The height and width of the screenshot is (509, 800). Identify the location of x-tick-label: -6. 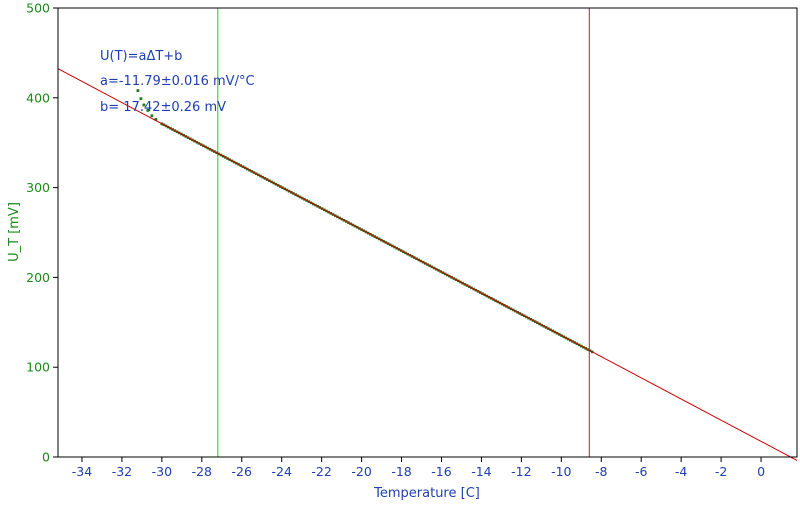
(641, 471).